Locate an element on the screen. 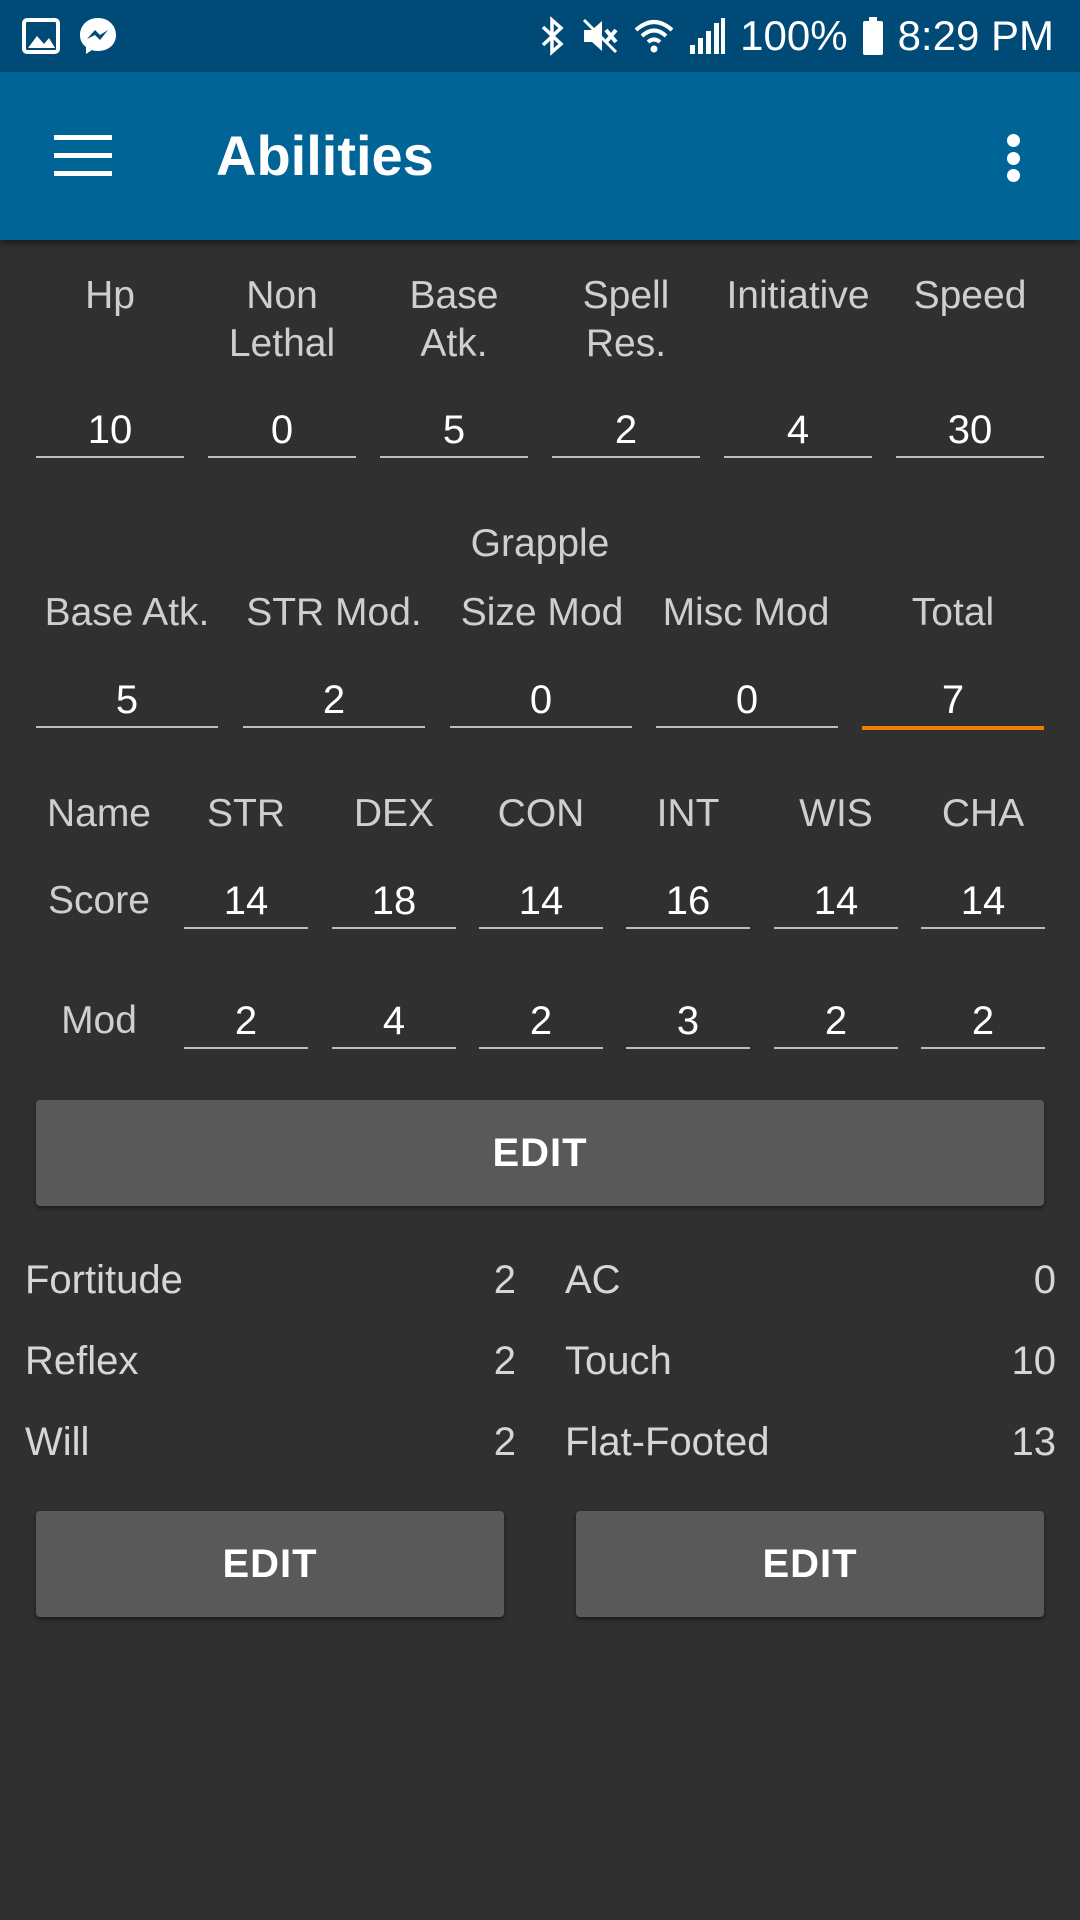 The image size is (1080, 1920). status-bar: 100% 8:29 PM is located at coordinates (540, 36).